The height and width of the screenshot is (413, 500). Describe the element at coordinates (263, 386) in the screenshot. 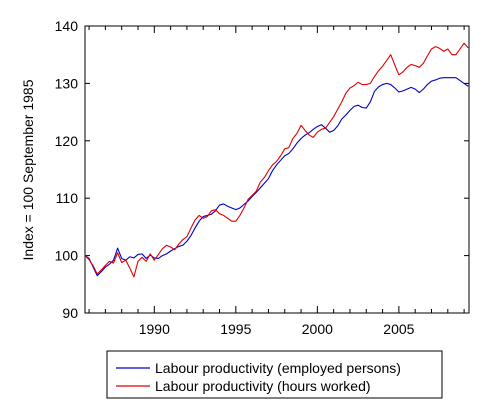

I see `legend-label-hours: Labour productivity (hours worked)` at that location.